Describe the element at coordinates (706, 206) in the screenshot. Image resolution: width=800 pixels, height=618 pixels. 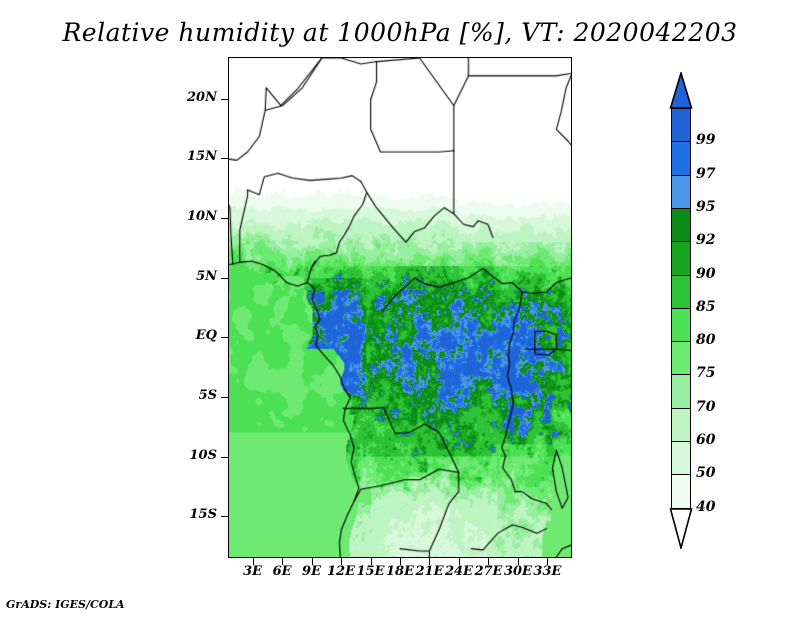
I see `colorbar-tick-label: 95` at that location.